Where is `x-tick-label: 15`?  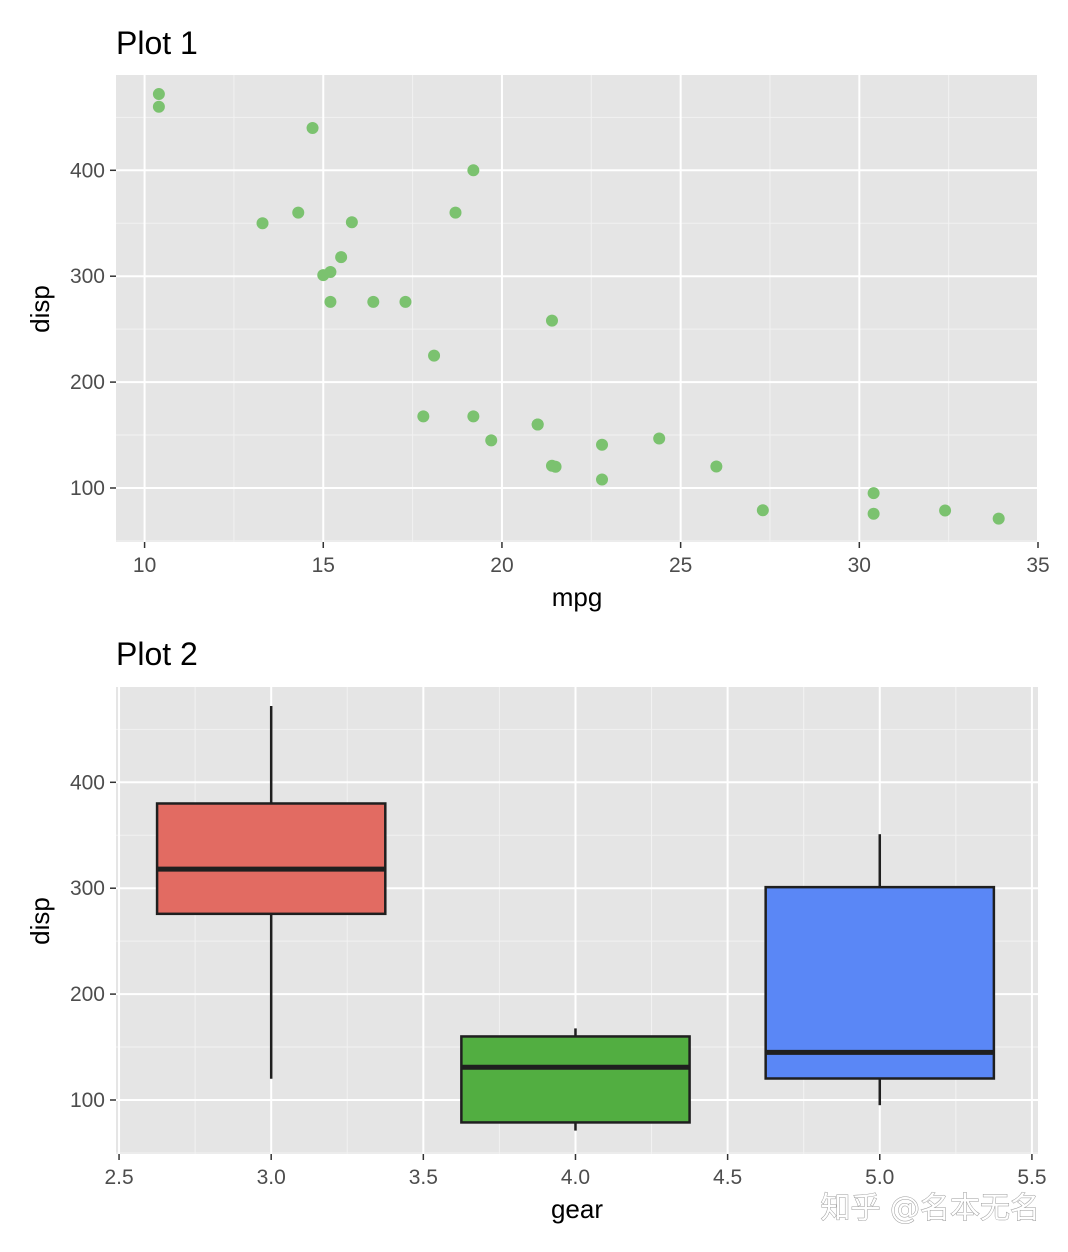
x-tick-label: 15 is located at coordinates (323, 565).